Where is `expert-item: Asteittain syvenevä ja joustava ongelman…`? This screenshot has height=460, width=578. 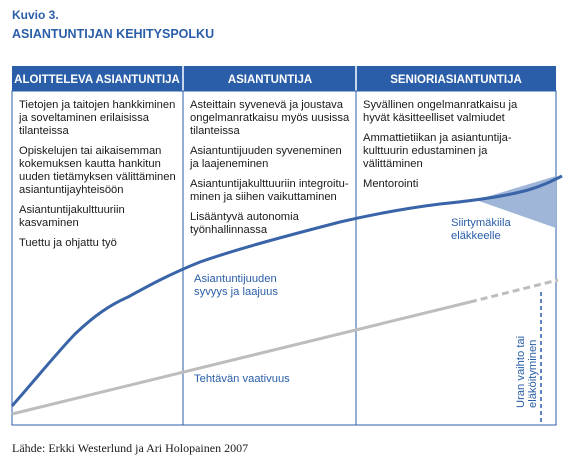 expert-item: Asteittain syvenevä ja joustava ongelman… is located at coordinates (270, 118).